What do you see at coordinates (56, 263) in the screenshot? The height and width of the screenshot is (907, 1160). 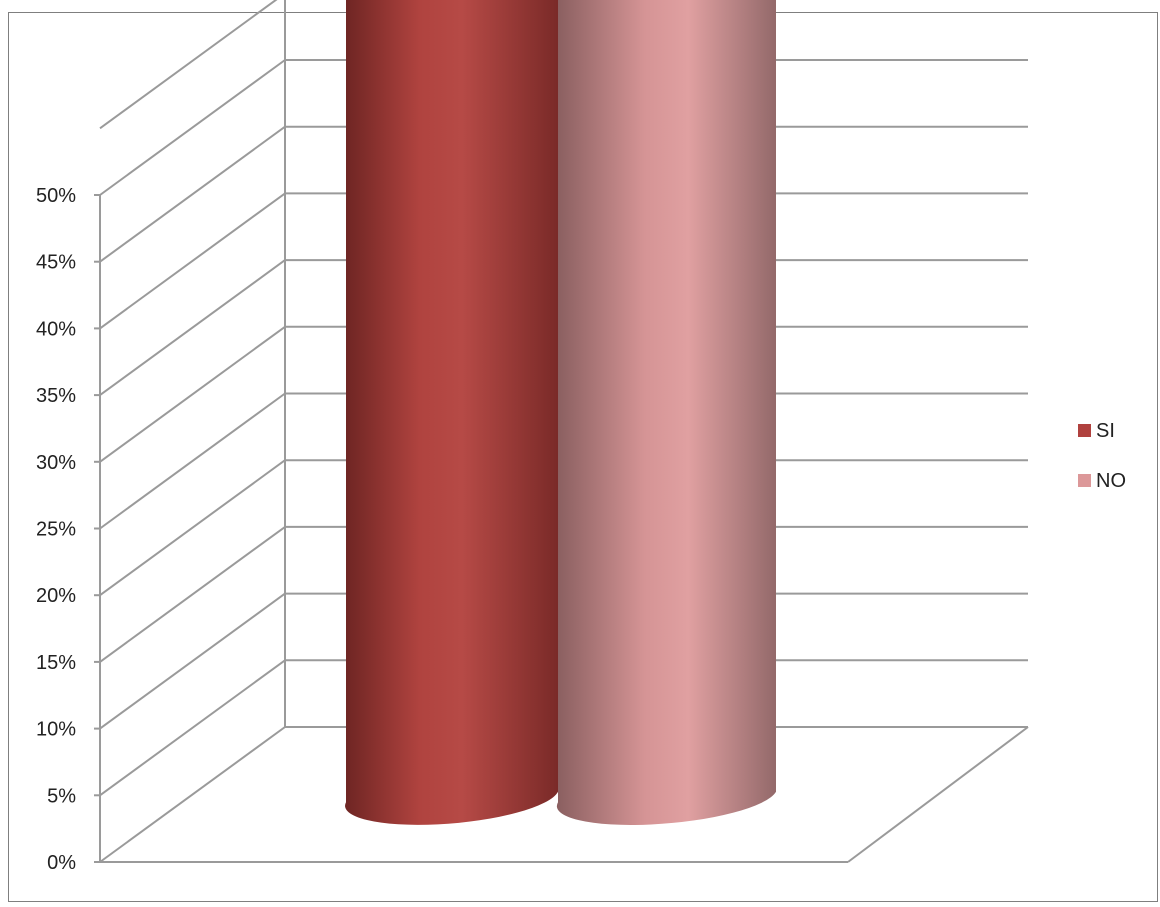 I see `y-tick-label: 45%` at bounding box center [56, 263].